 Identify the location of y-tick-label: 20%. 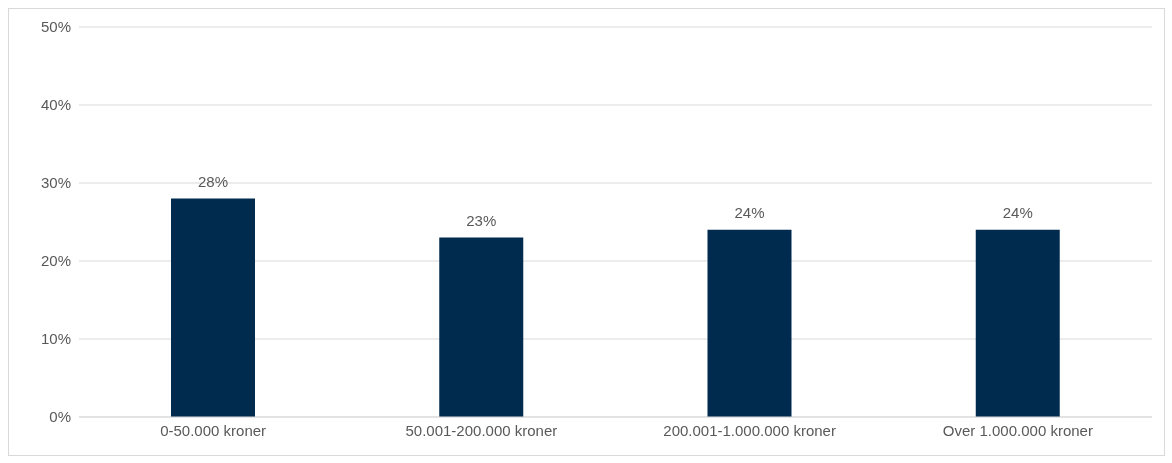
(55, 261).